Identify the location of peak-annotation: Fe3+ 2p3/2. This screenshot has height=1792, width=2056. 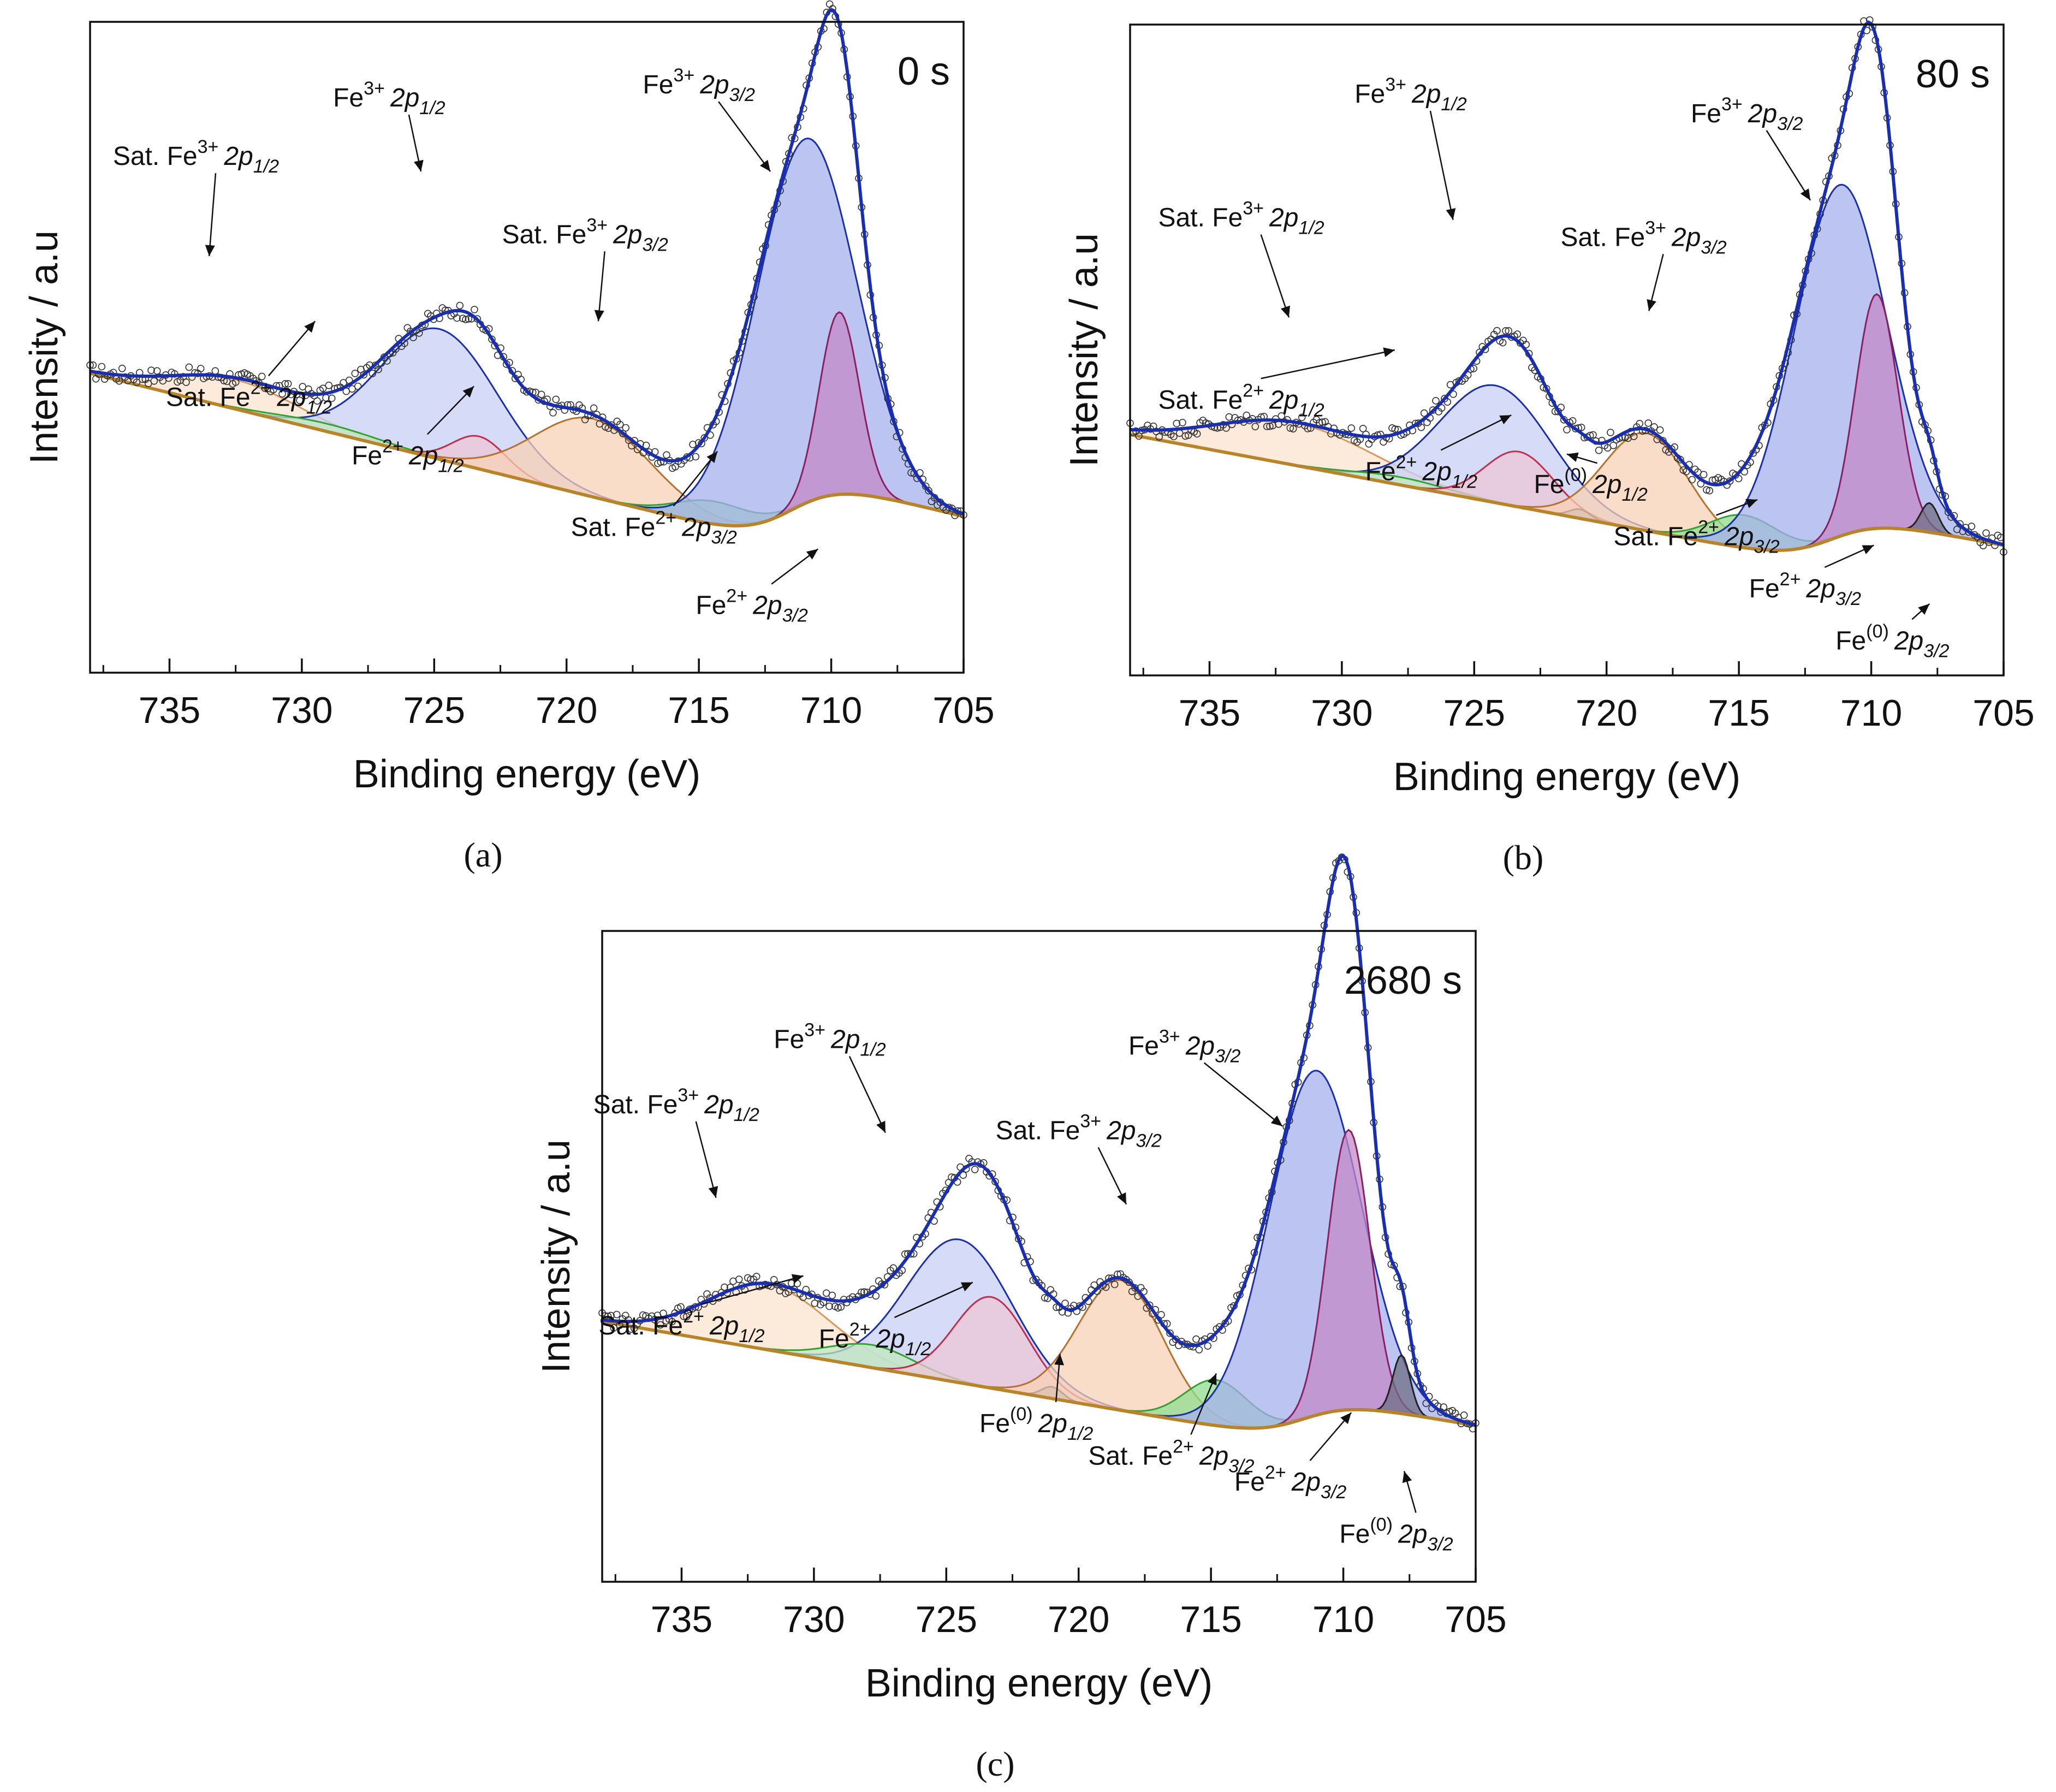
(1747, 114).